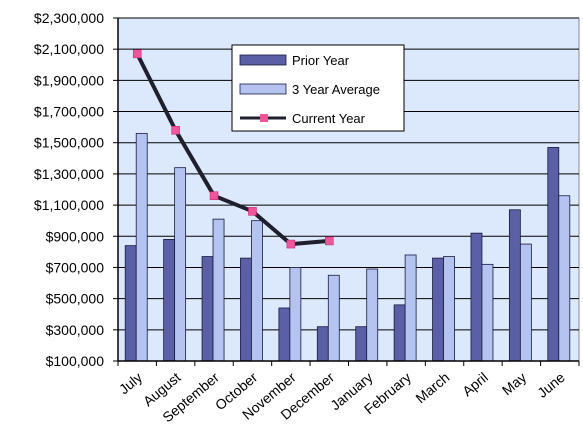  What do you see at coordinates (75, 236) in the screenshot?
I see `y-tick-label: $900,000` at bounding box center [75, 236].